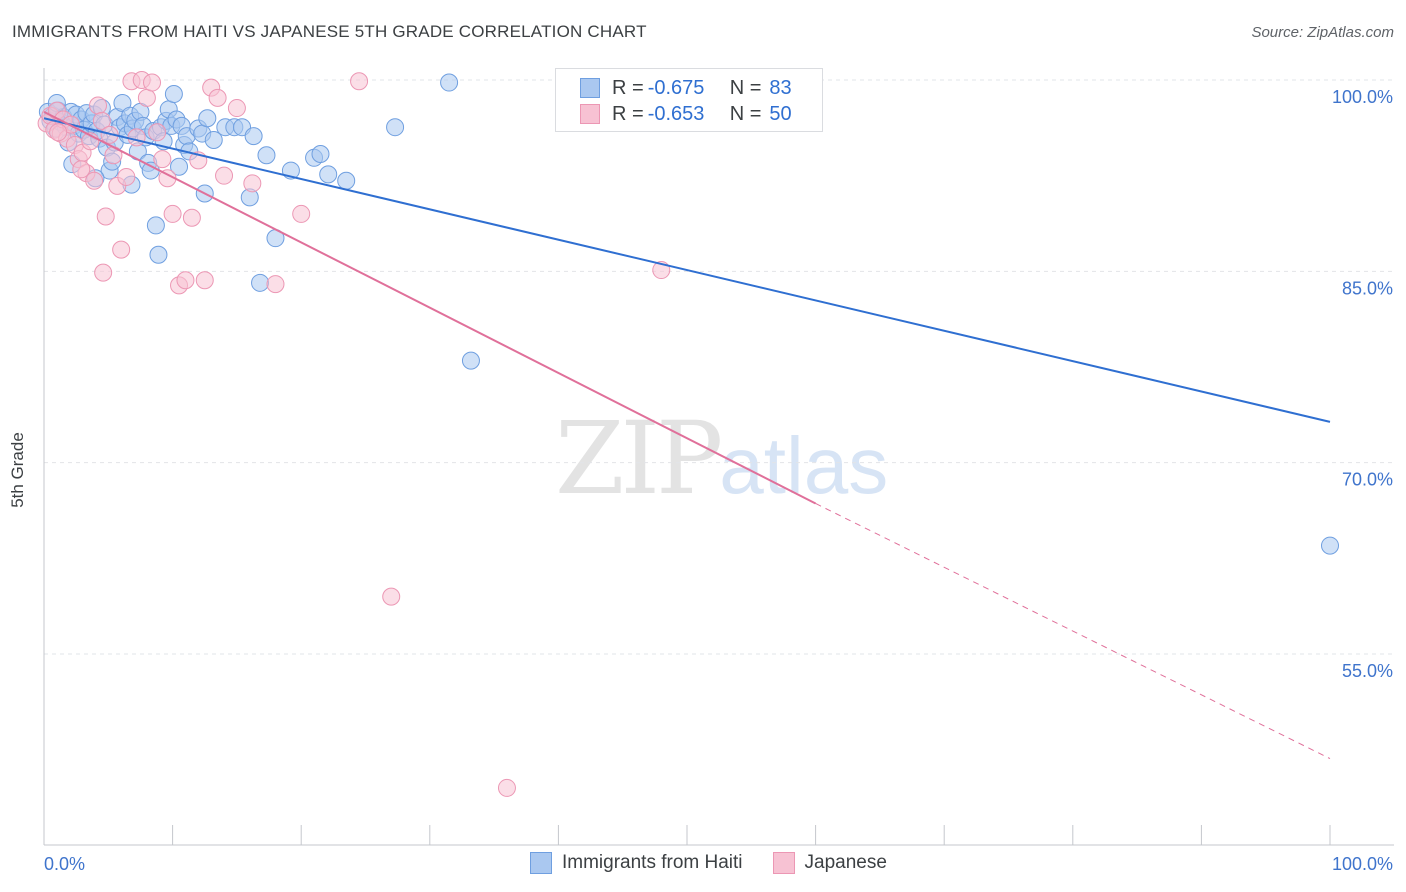 The height and width of the screenshot is (892, 1406). What do you see at coordinates (1367, 480) in the screenshot?
I see `y-tick-label: 70.0%` at bounding box center [1367, 480].